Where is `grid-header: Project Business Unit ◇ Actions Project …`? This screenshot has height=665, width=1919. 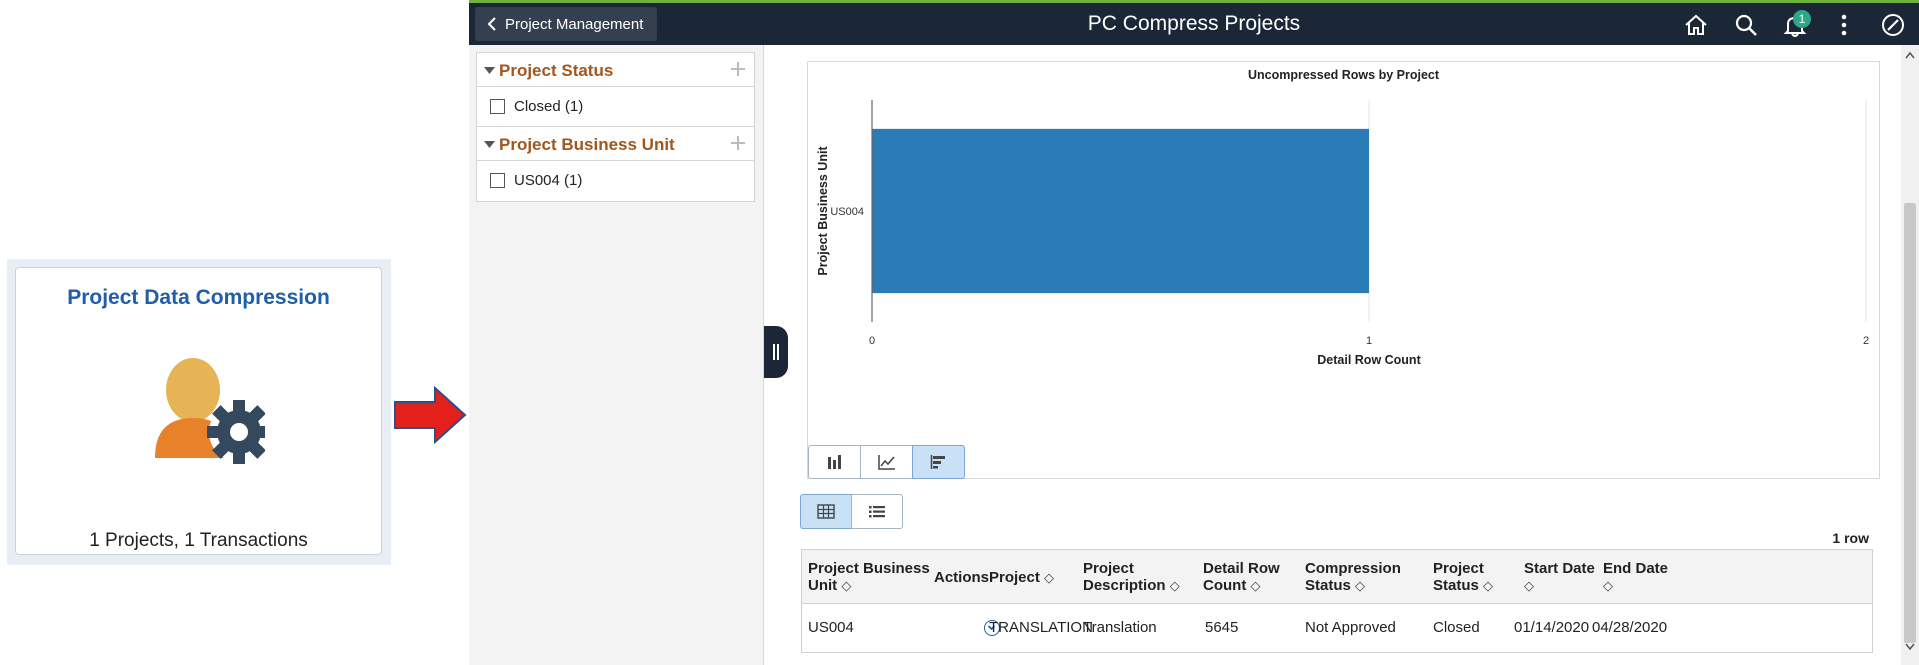
grid-header: Project Business Unit ◇ Actions Project … is located at coordinates (1337, 577).